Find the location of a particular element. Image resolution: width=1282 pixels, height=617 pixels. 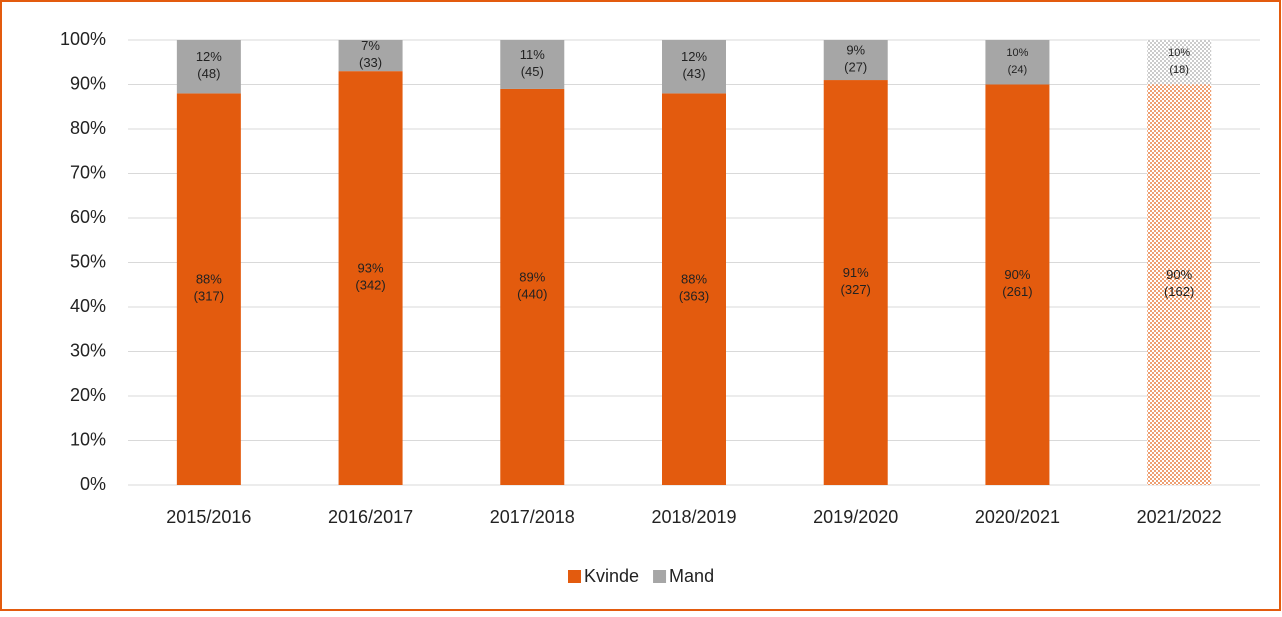

x-tick-label: 2020/2021 is located at coordinates (1017, 517).